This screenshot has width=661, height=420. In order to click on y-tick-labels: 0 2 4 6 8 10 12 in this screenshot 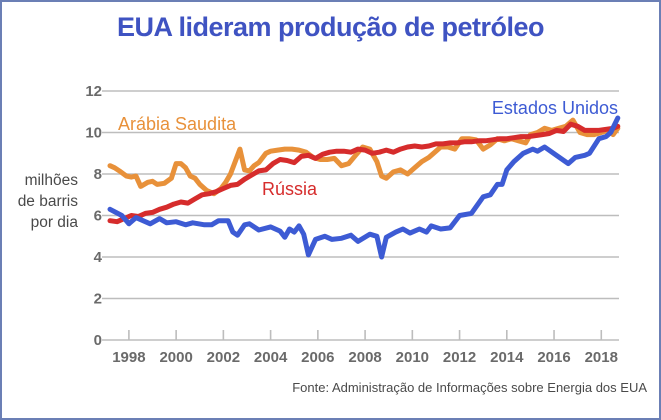, I will do `click(93, 216)`.